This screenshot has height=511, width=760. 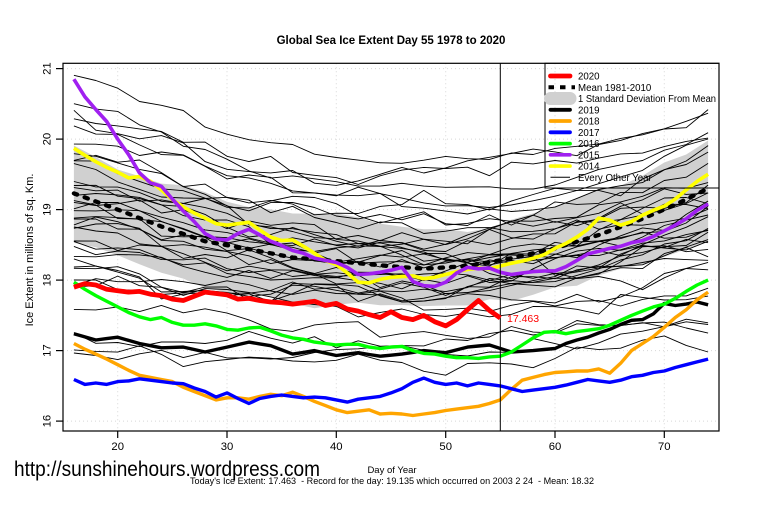 What do you see at coordinates (589, 77) in the screenshot?
I see `svg-text: 2020` at bounding box center [589, 77].